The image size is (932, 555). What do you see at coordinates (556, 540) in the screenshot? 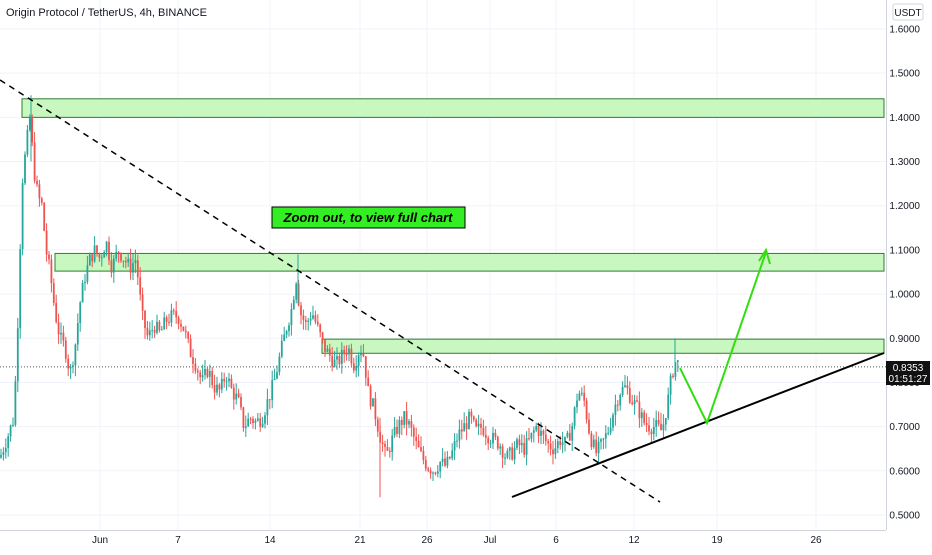
I see `time-tick-label: 6` at bounding box center [556, 540].